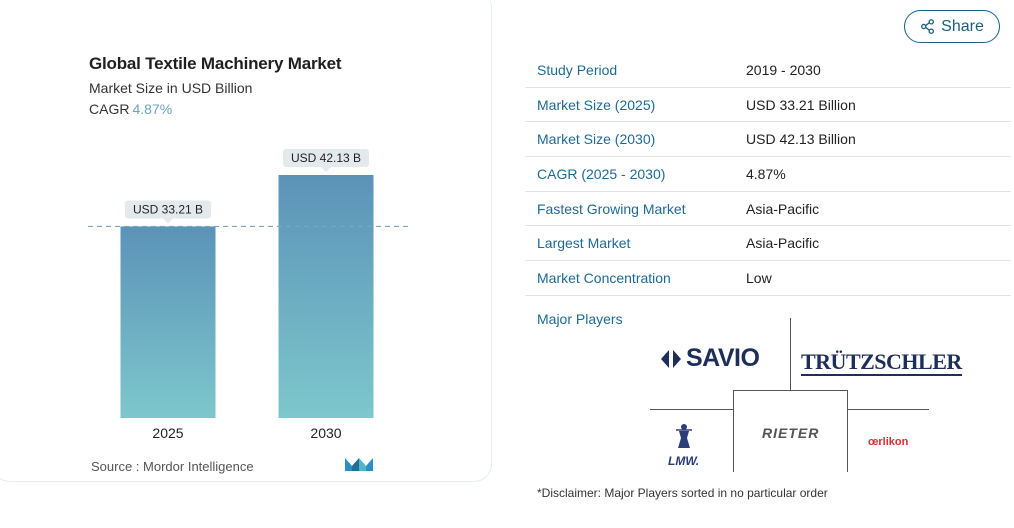  I want to click on row-value: USD 33.21 Billion, so click(801, 104).